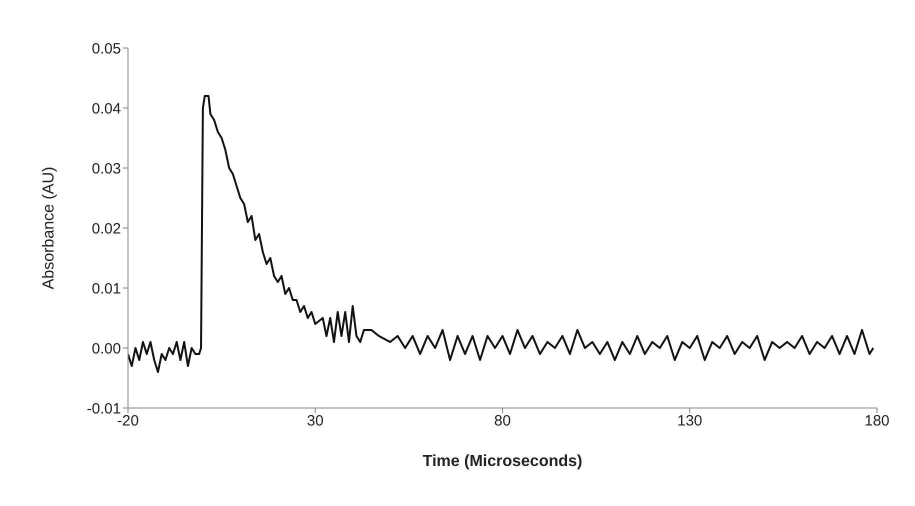 The image size is (915, 506). Describe the element at coordinates (106, 289) in the screenshot. I see `y-tick-label: 0.01` at that location.